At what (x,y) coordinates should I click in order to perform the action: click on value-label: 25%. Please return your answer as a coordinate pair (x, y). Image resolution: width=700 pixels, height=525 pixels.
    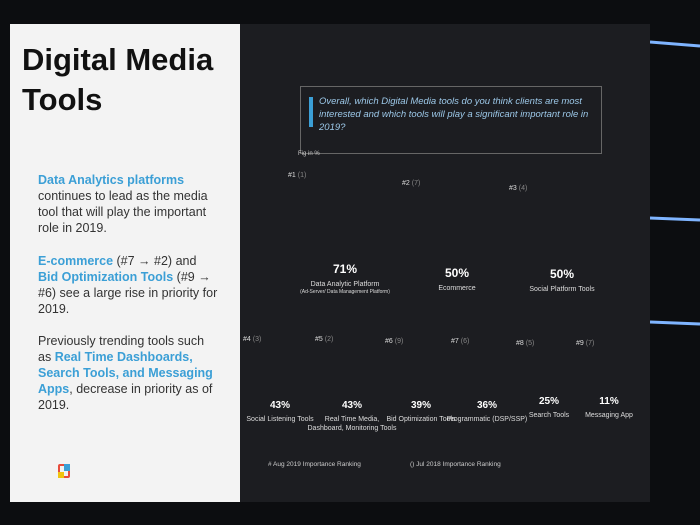
    Looking at the image, I should click on (548, 401).